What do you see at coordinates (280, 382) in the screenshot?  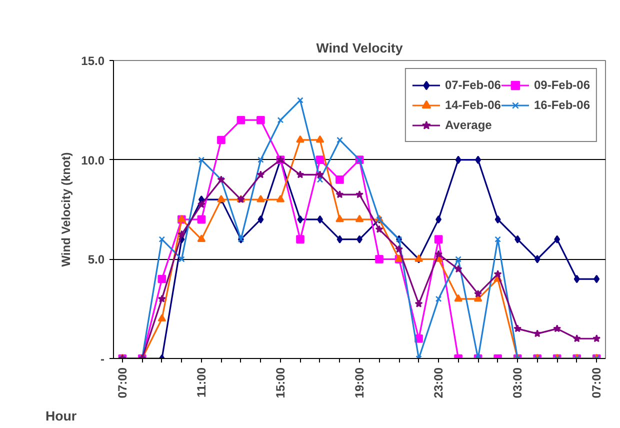 I see `x-tick-label: 15:00` at bounding box center [280, 382].